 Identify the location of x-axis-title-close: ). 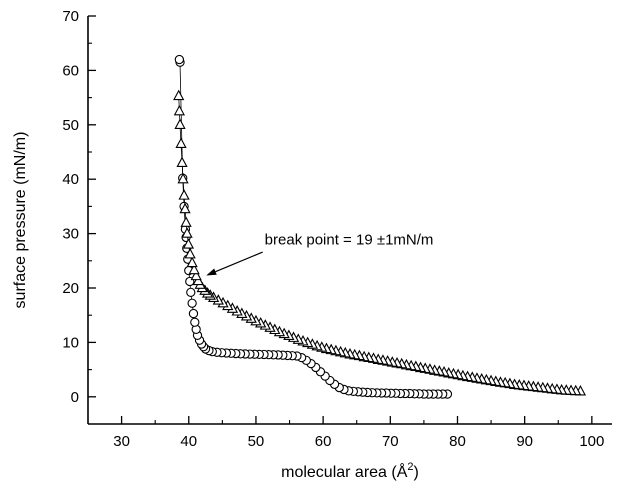
(416, 472).